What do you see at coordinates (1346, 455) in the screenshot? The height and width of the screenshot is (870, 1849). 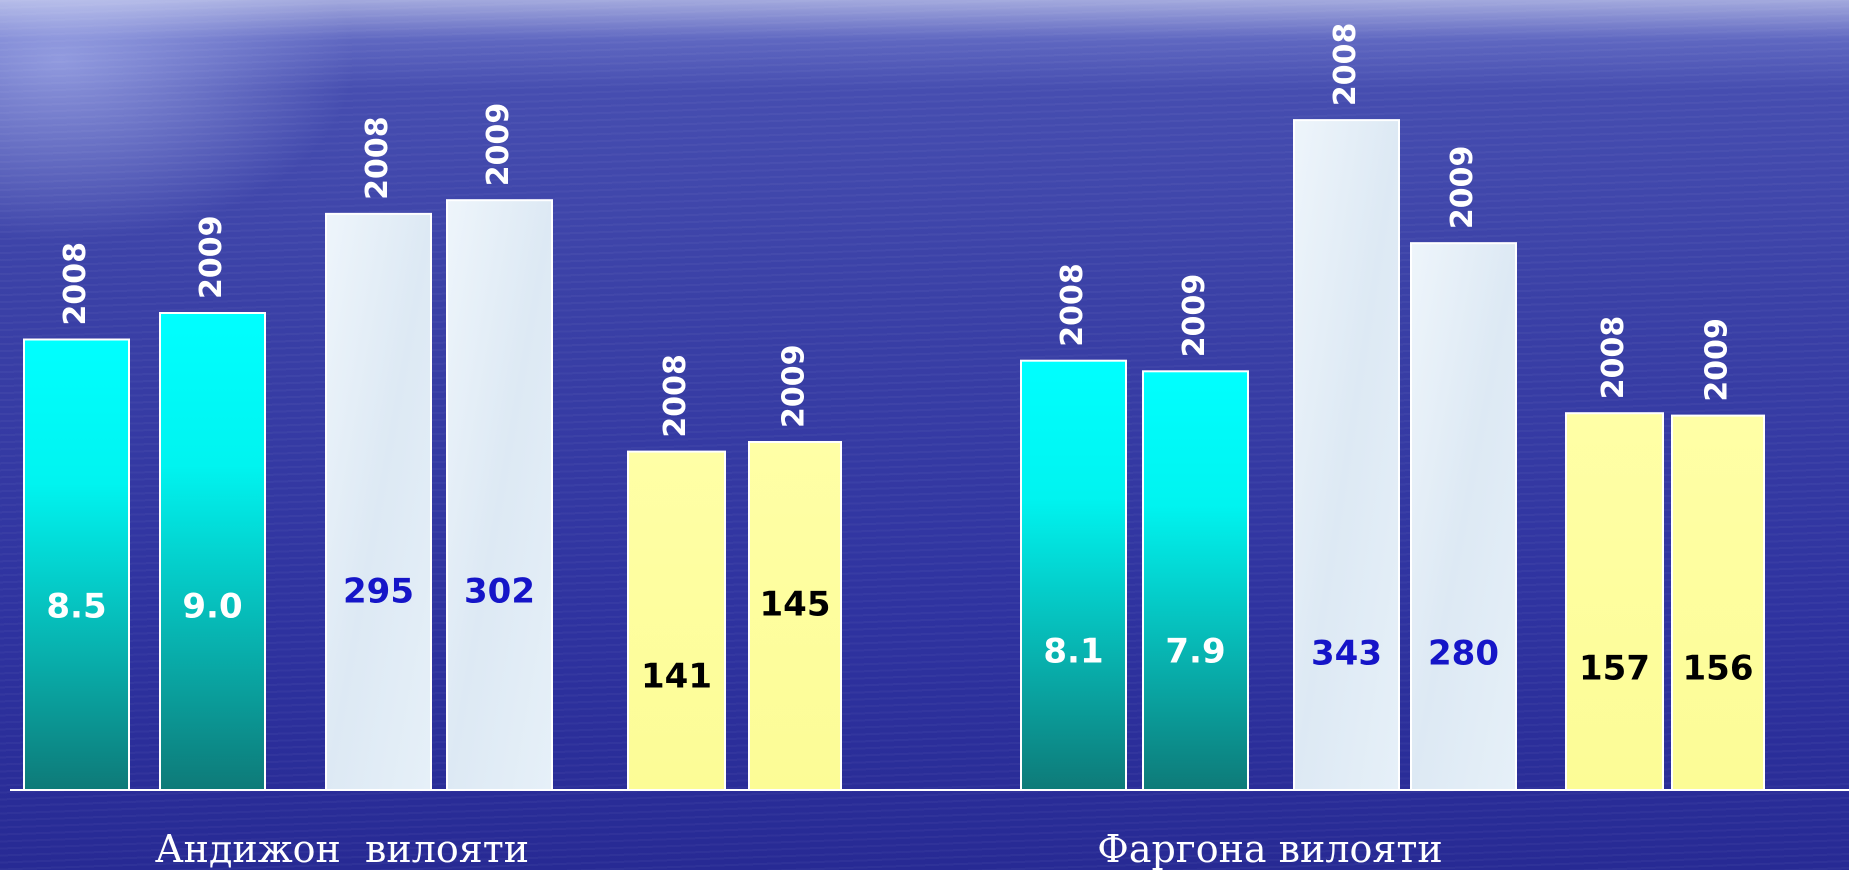 I see `bar-fargona-s2-2008` at bounding box center [1346, 455].